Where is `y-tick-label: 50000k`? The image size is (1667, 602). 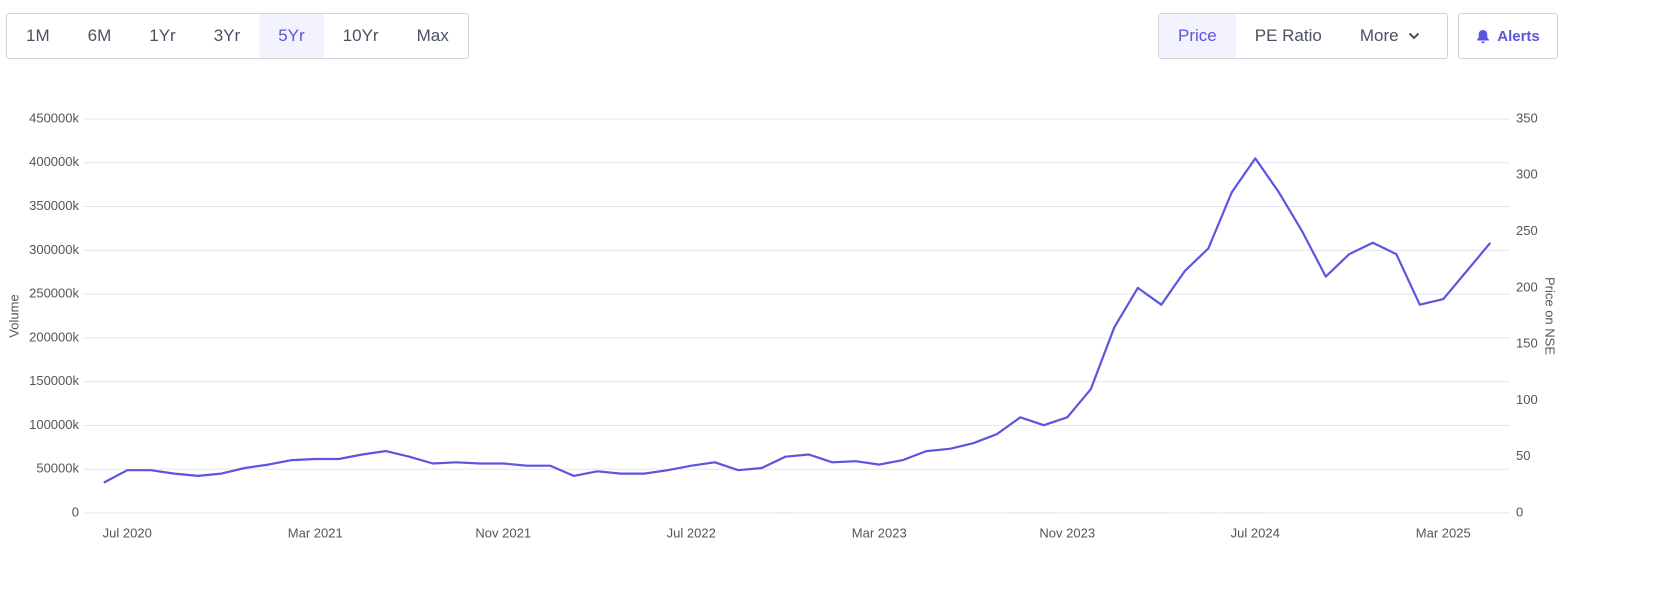 y-tick-label: 50000k is located at coordinates (57, 468).